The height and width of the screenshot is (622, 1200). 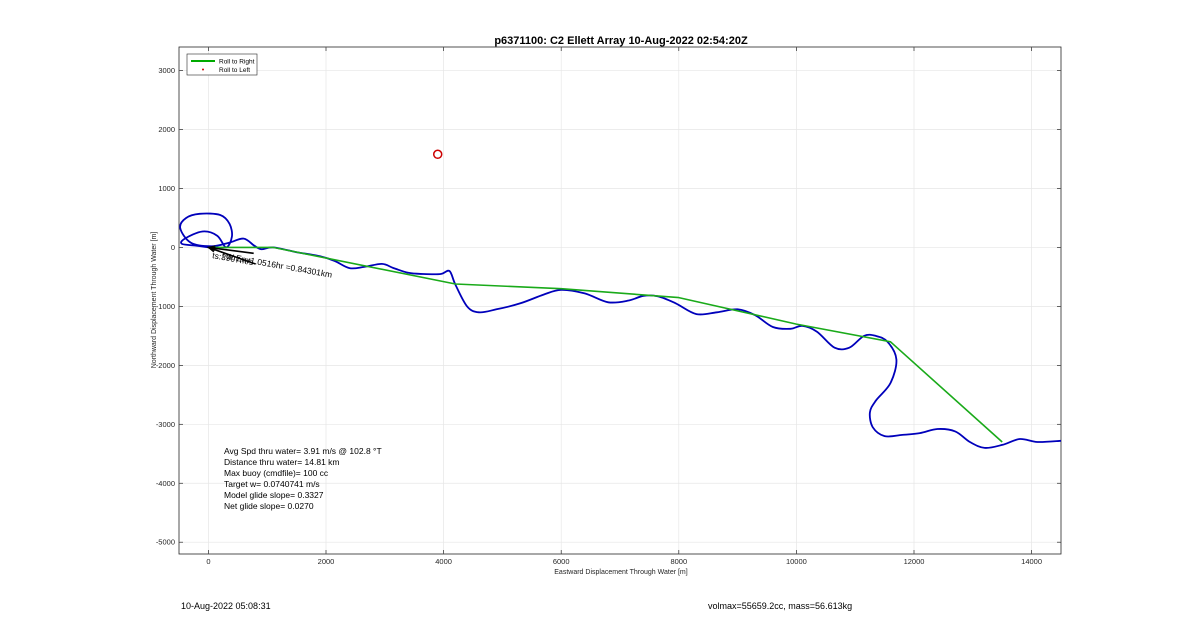 What do you see at coordinates (237, 62) in the screenshot?
I see `legend-label-roll-right: Roll to Right` at bounding box center [237, 62].